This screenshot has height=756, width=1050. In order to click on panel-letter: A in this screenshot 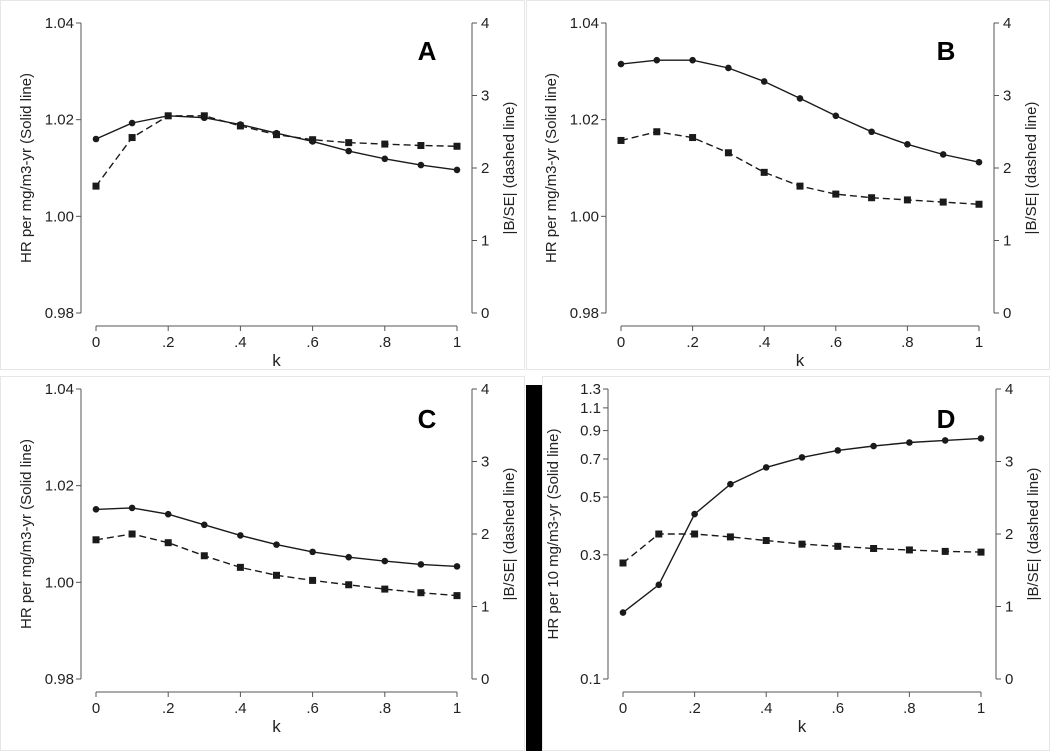, I will do `click(427, 51)`.